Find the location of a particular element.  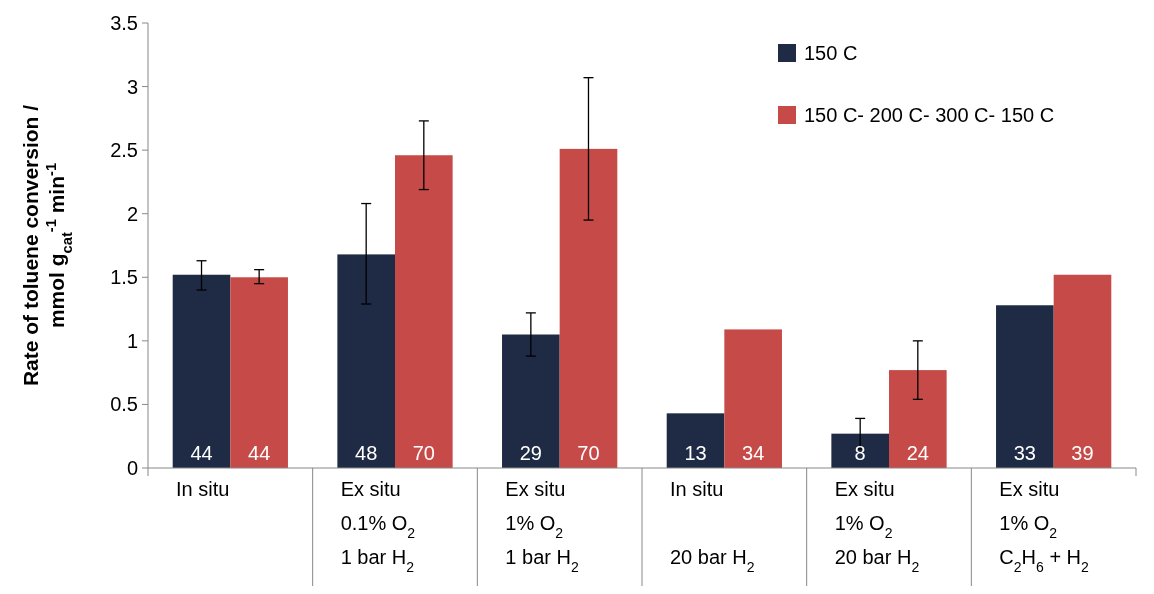

x-tick-label: In situ is located at coordinates (203, 489).